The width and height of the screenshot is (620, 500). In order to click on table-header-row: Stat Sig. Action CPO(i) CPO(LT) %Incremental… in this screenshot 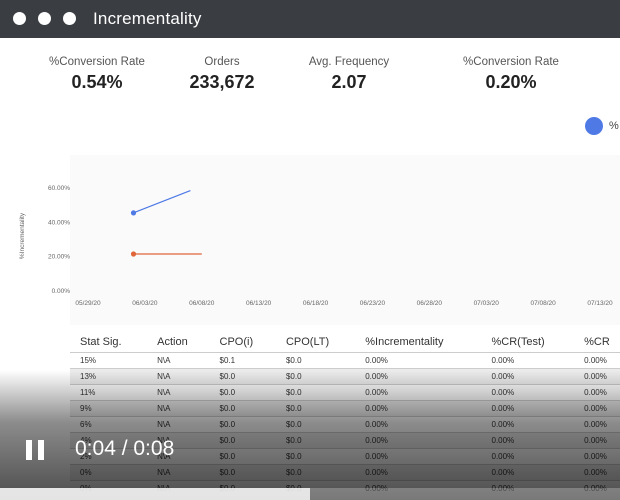, I will do `click(345, 342)`.